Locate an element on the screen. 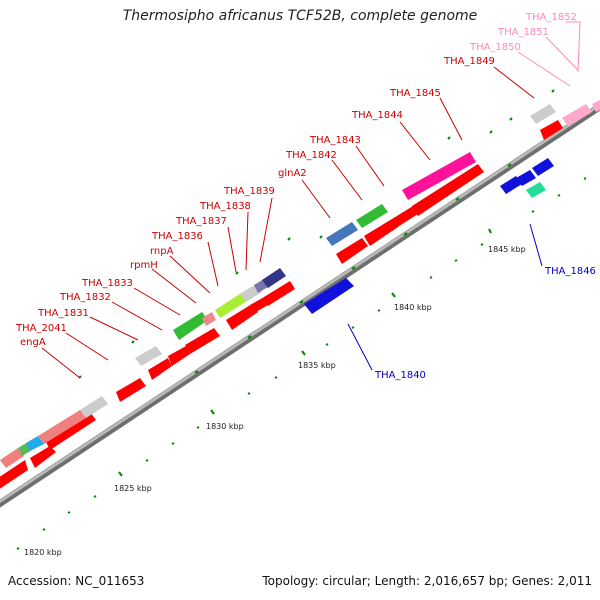 The width and height of the screenshot is (600, 600). gene-label: THA_1833 is located at coordinates (107, 283).